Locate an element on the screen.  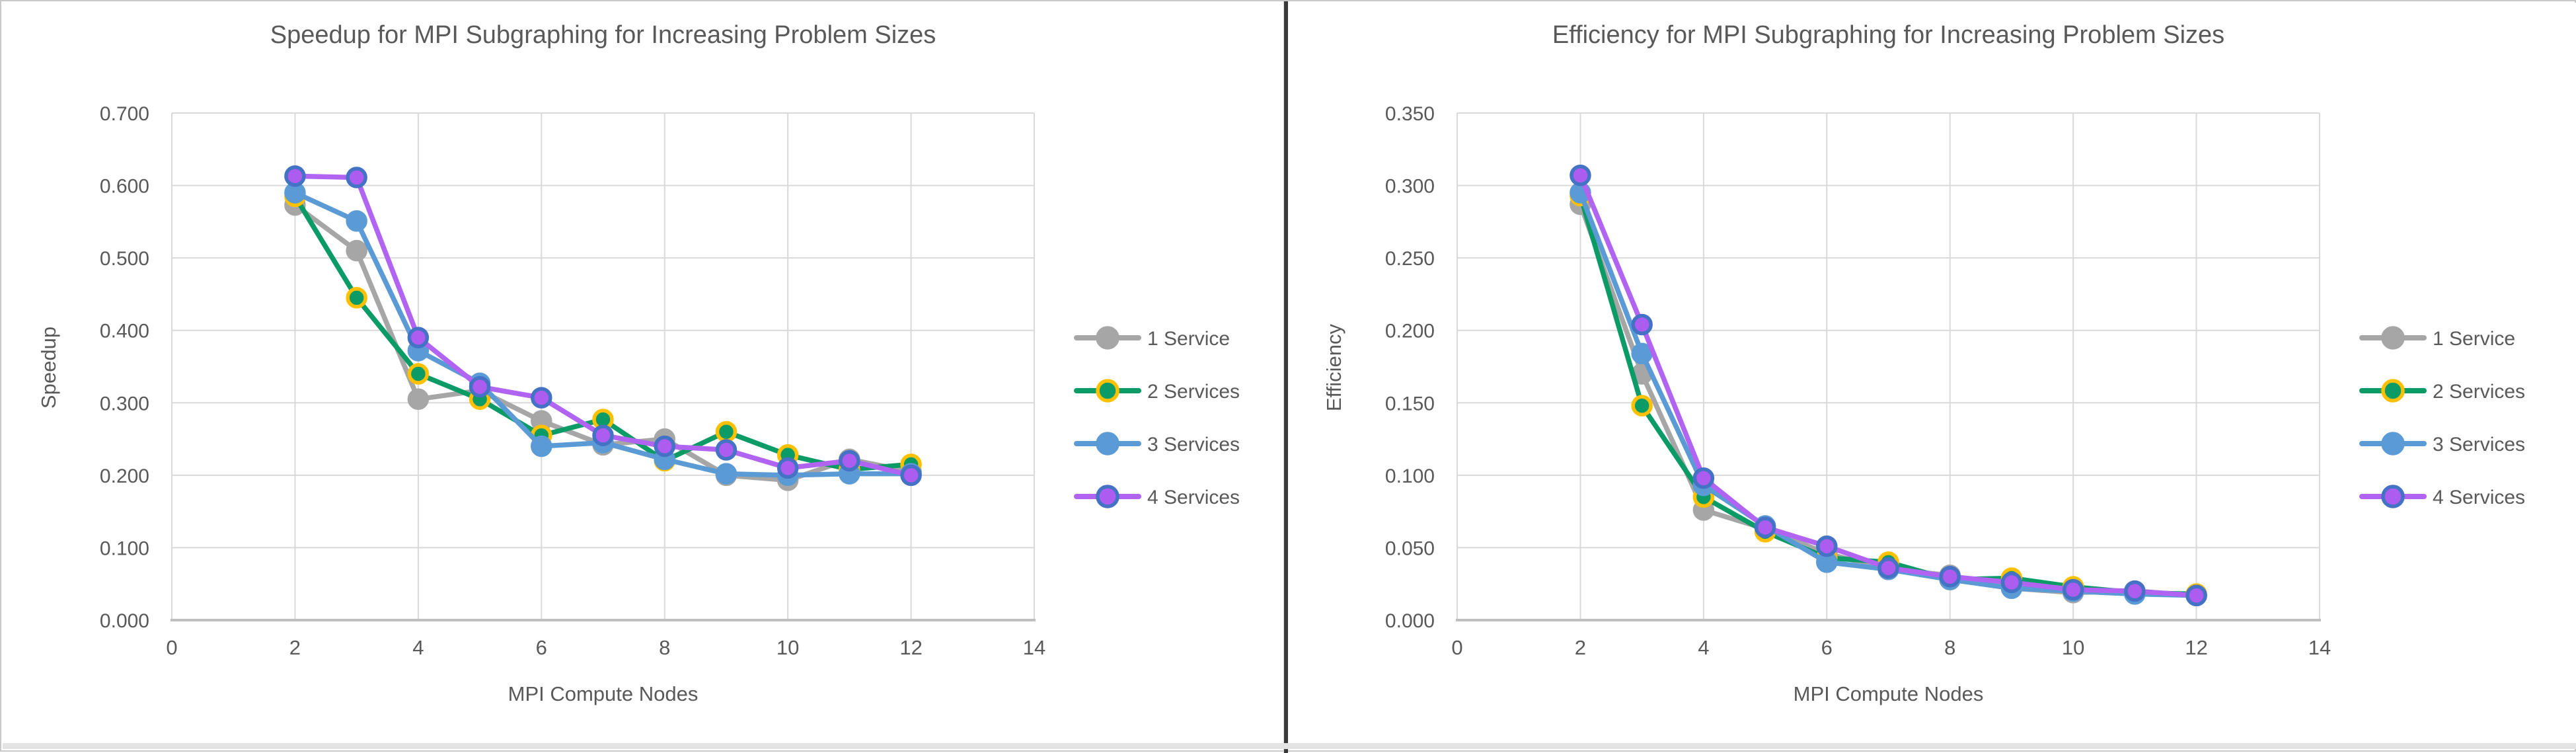
panel-divider is located at coordinates (1285, 377).